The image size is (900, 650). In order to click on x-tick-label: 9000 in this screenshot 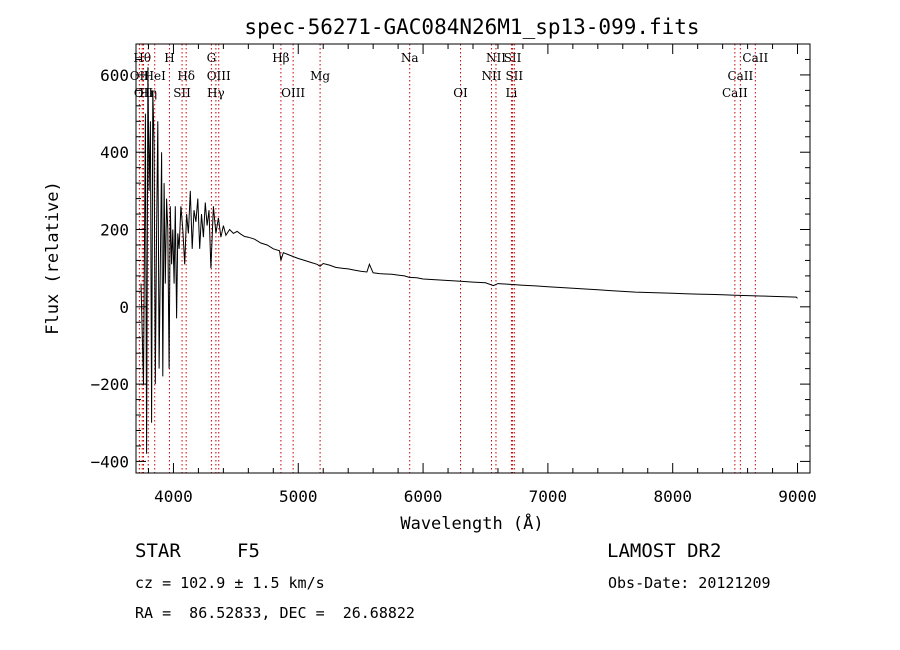, I will do `click(797, 496)`.